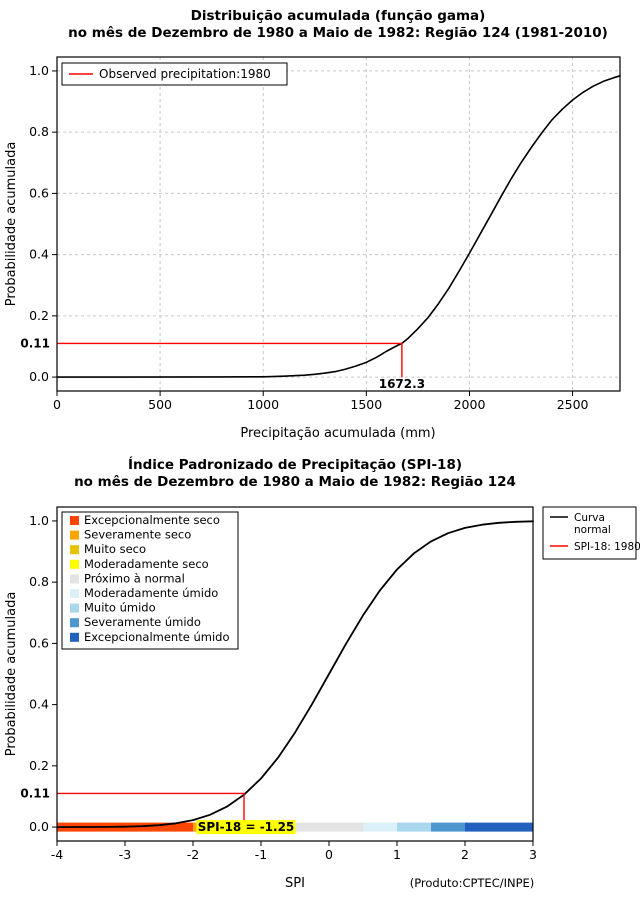 The width and height of the screenshot is (640, 900). I want to click on x-tick-label: 1500, so click(366, 404).